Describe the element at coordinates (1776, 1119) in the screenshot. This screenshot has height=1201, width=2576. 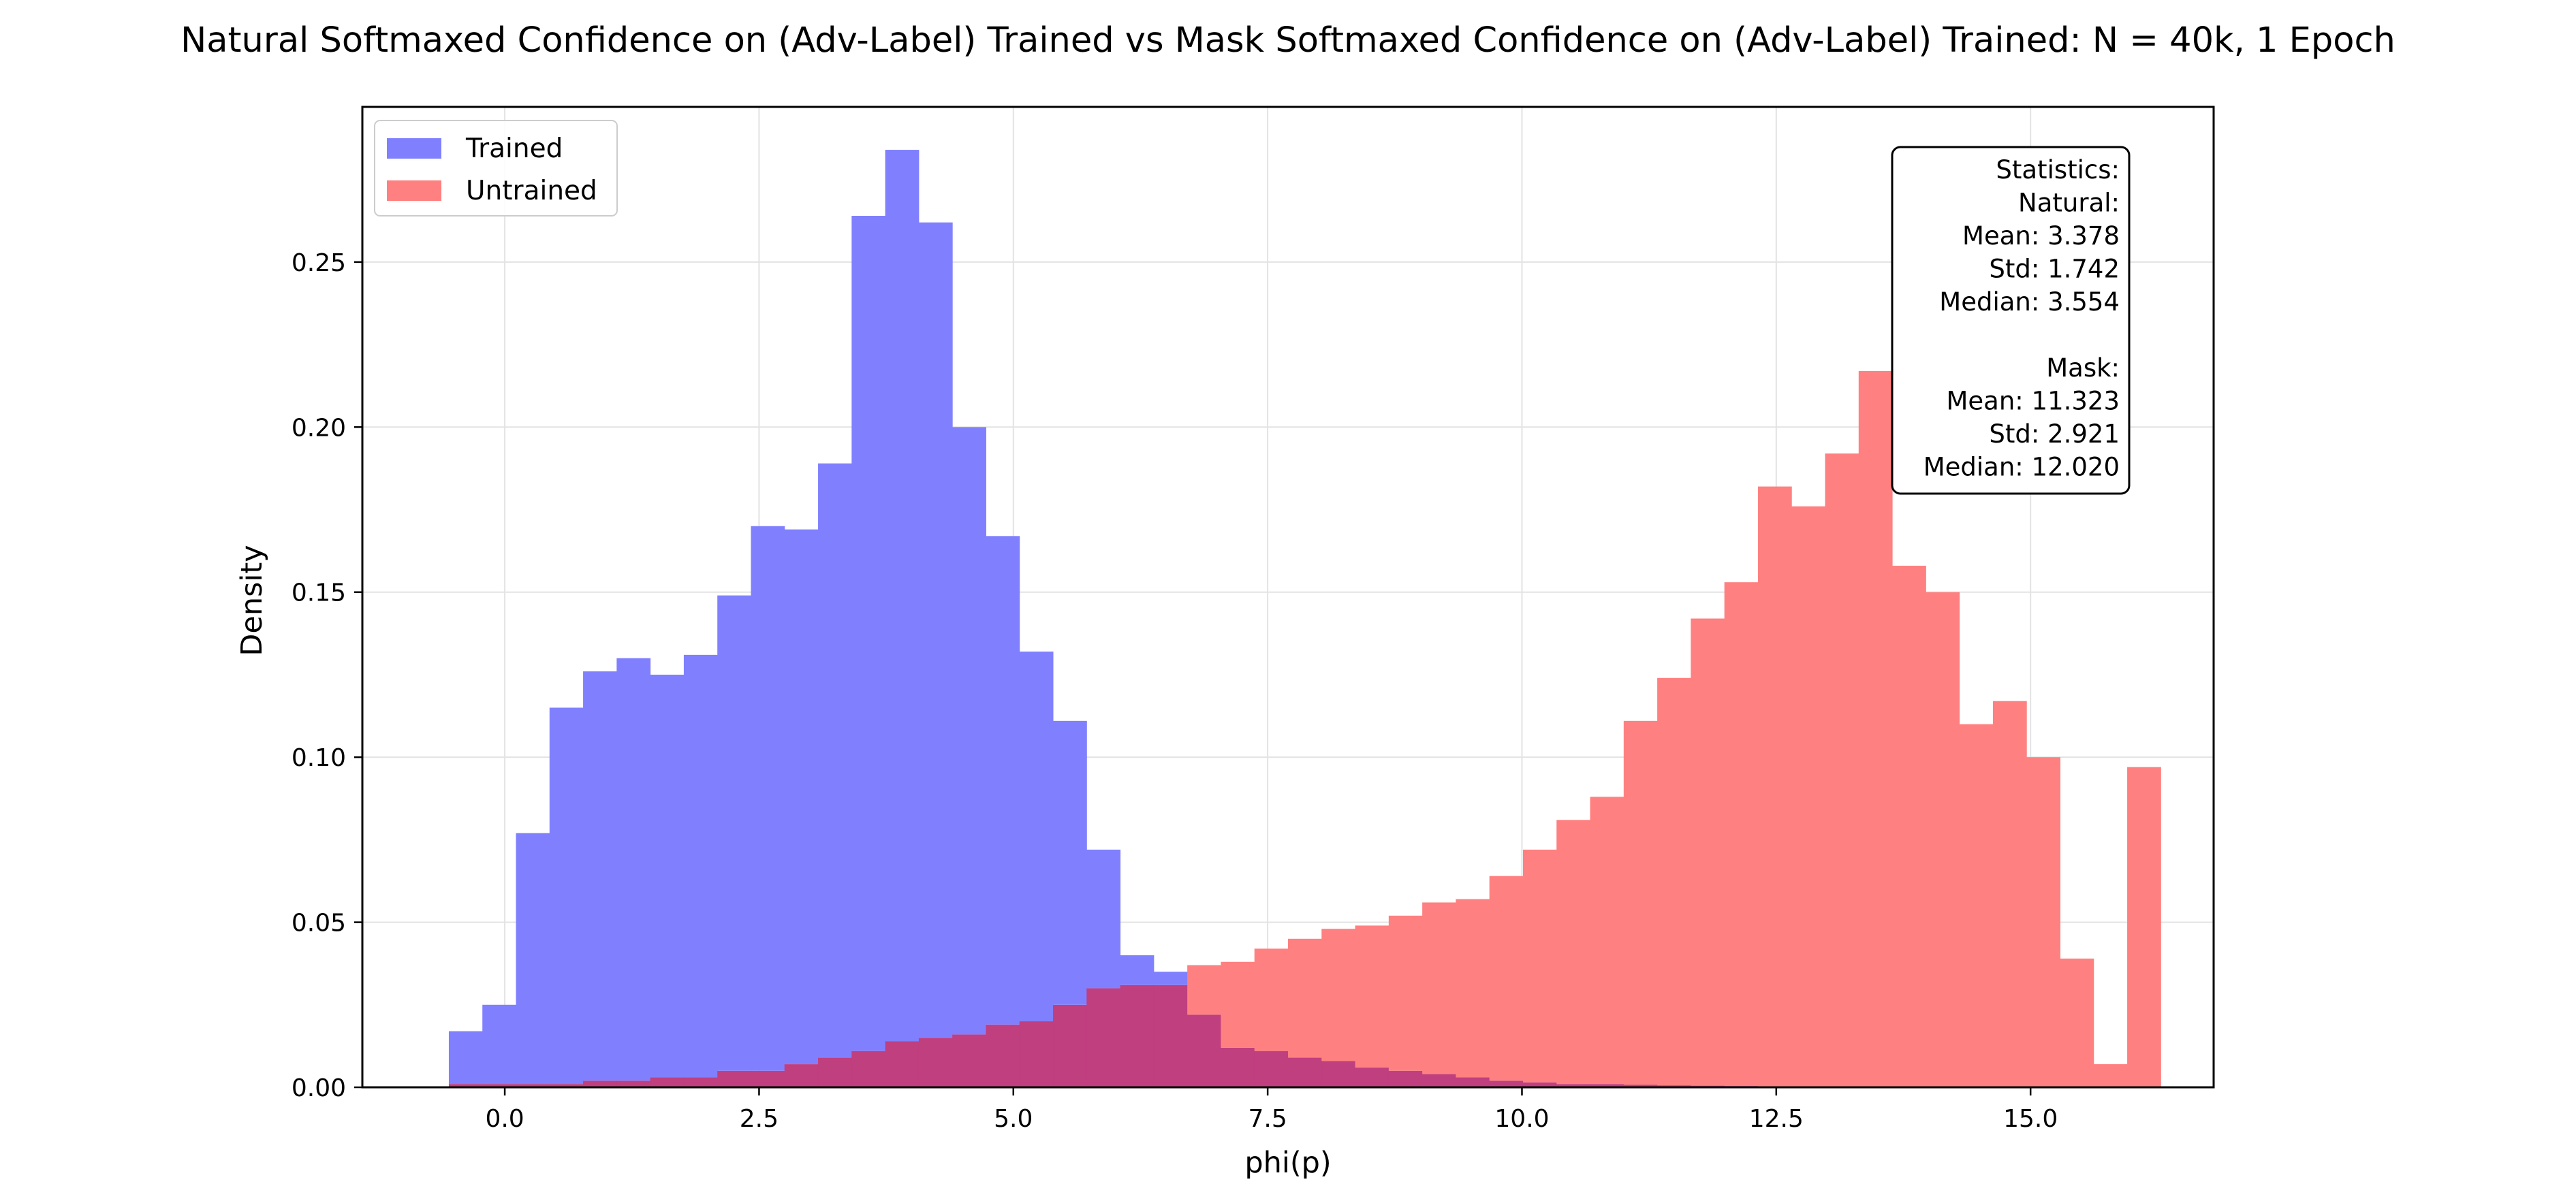
I see `x-tick-label: 12.5` at that location.